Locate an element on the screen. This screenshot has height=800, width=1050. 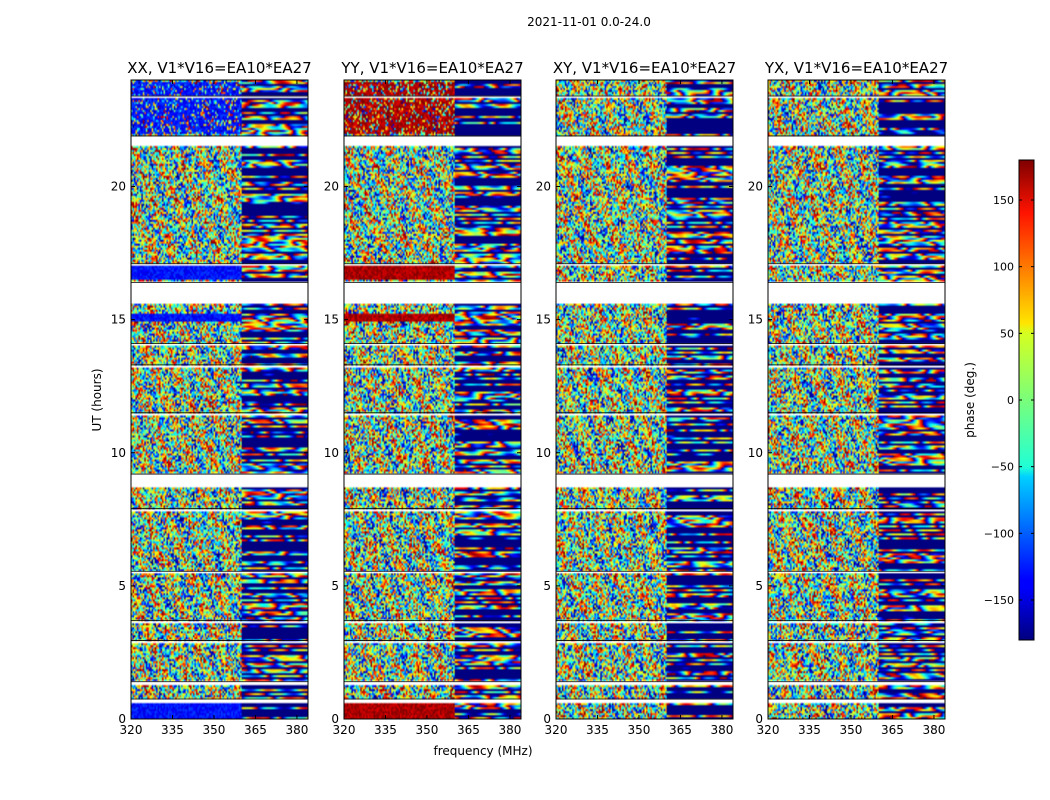
colorbar: 150 100 50 0 −50 −100 −150 phase (deg.) is located at coordinates (999, 400).